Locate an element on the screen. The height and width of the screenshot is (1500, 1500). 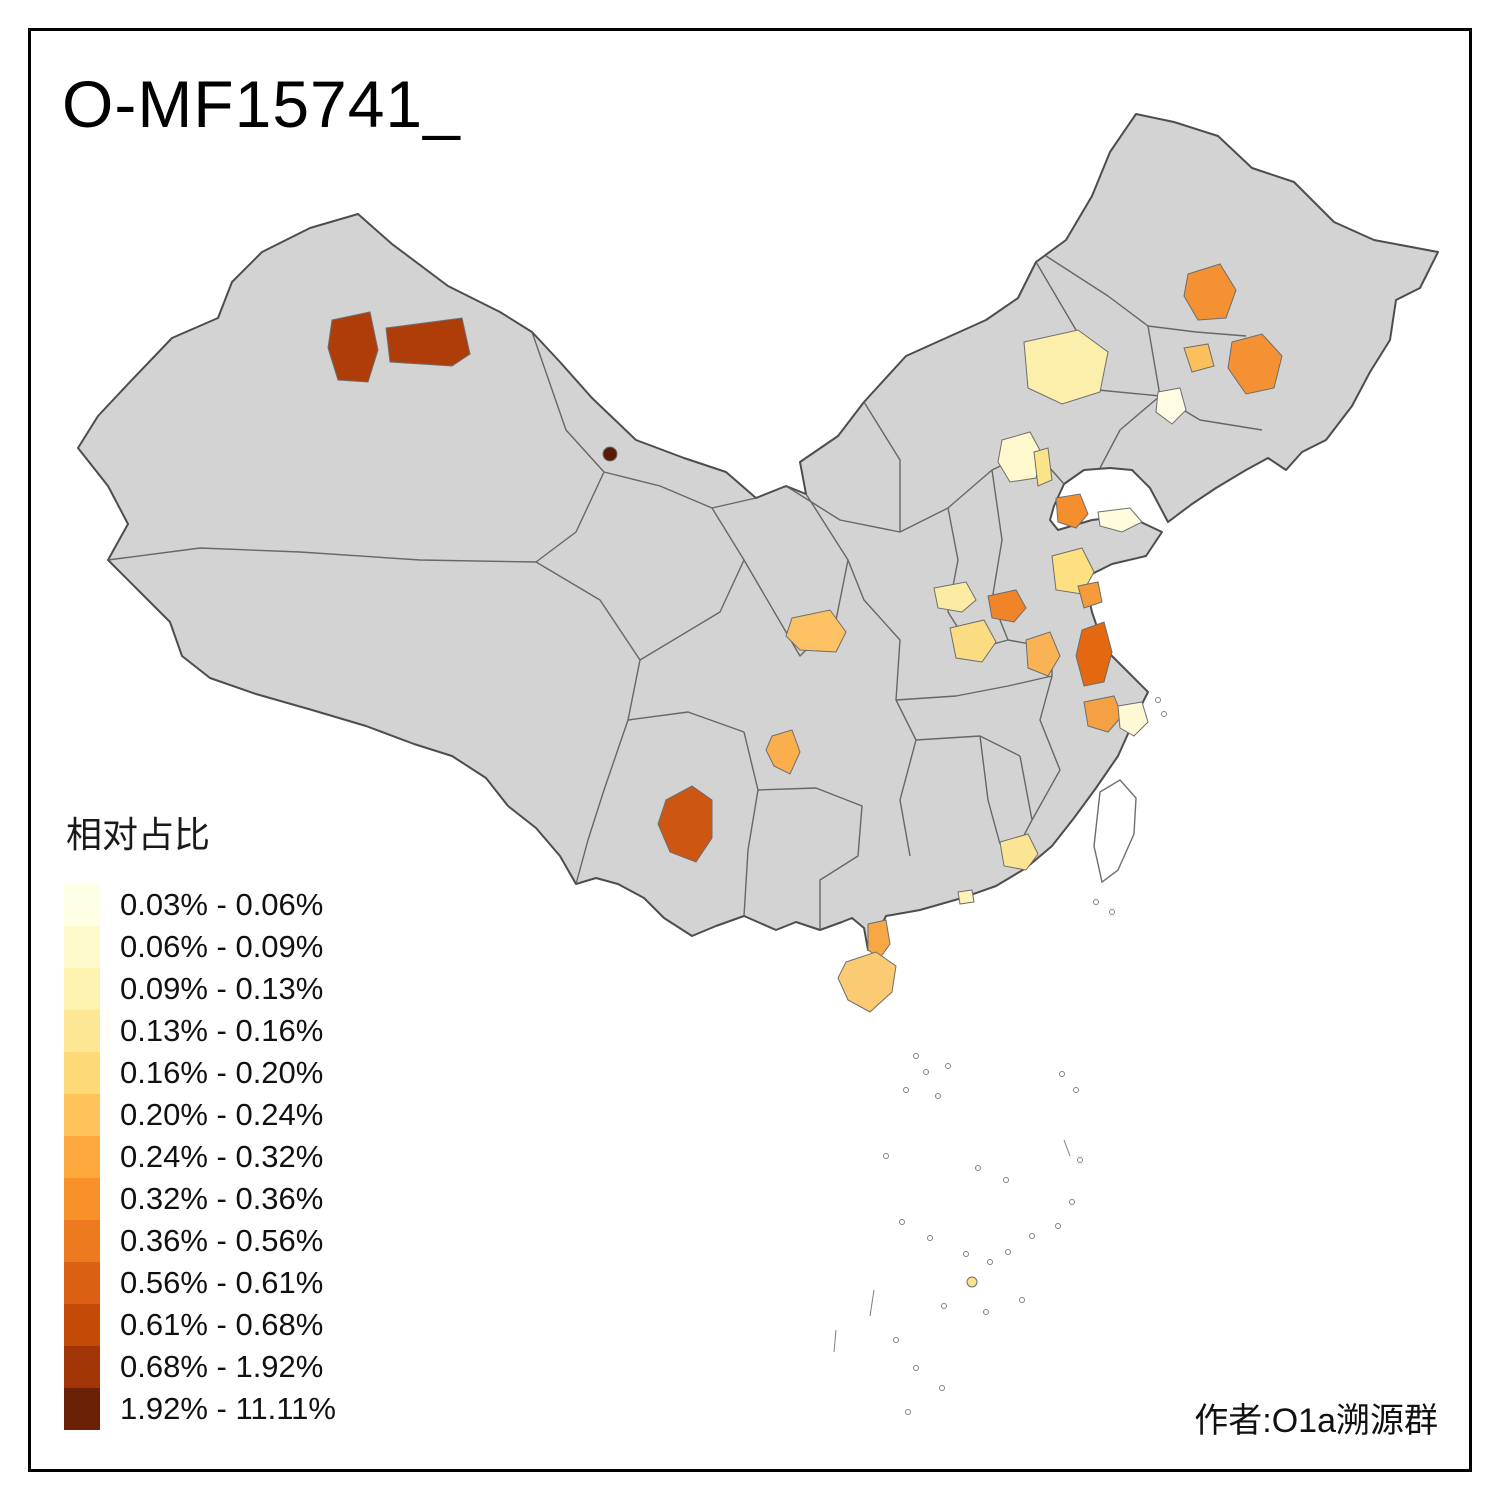
legend-item: 0.32% - 0.36% is located at coordinates (274, 1199).